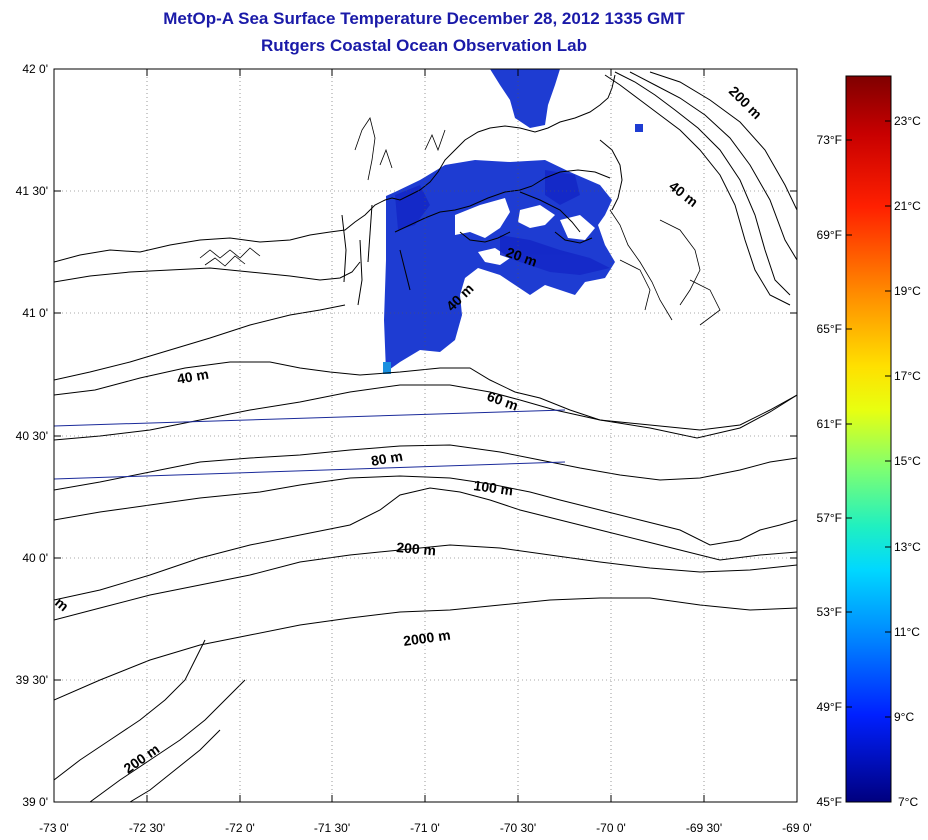 This screenshot has height=840, width=928. I want to click on lon-label: -69 0', so click(797, 828).